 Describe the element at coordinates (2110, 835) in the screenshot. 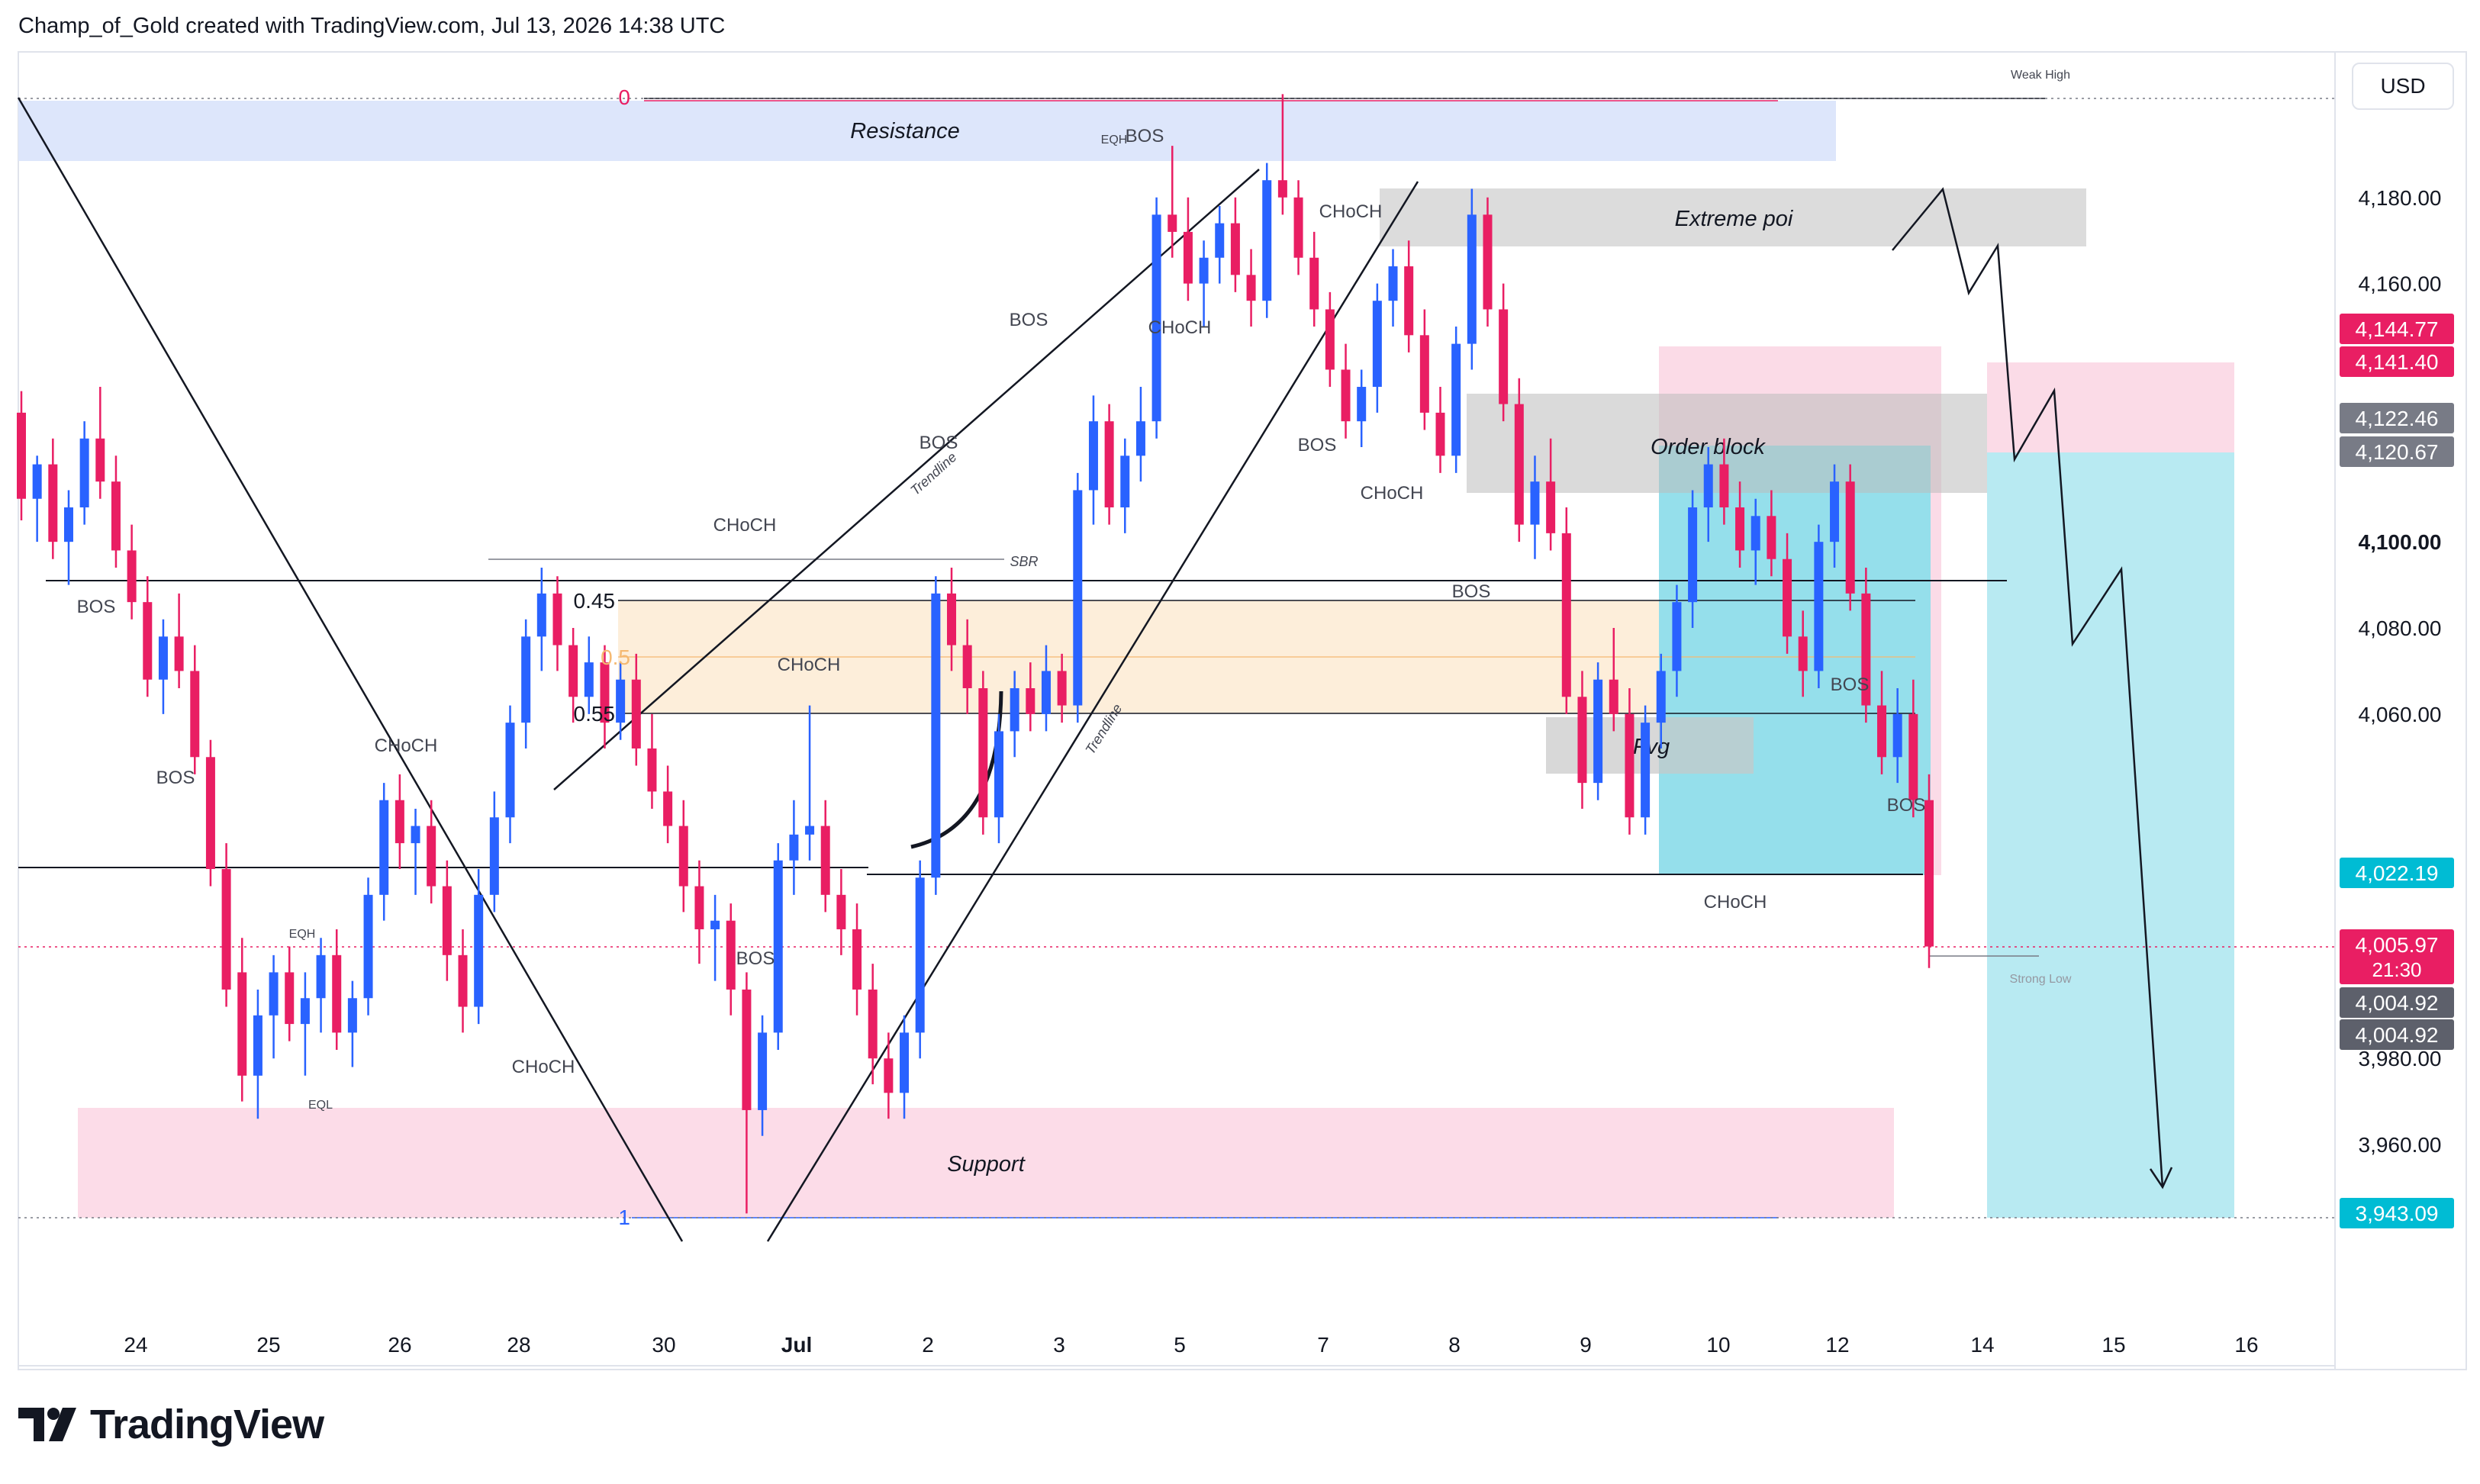

I see `short-target-zone` at that location.